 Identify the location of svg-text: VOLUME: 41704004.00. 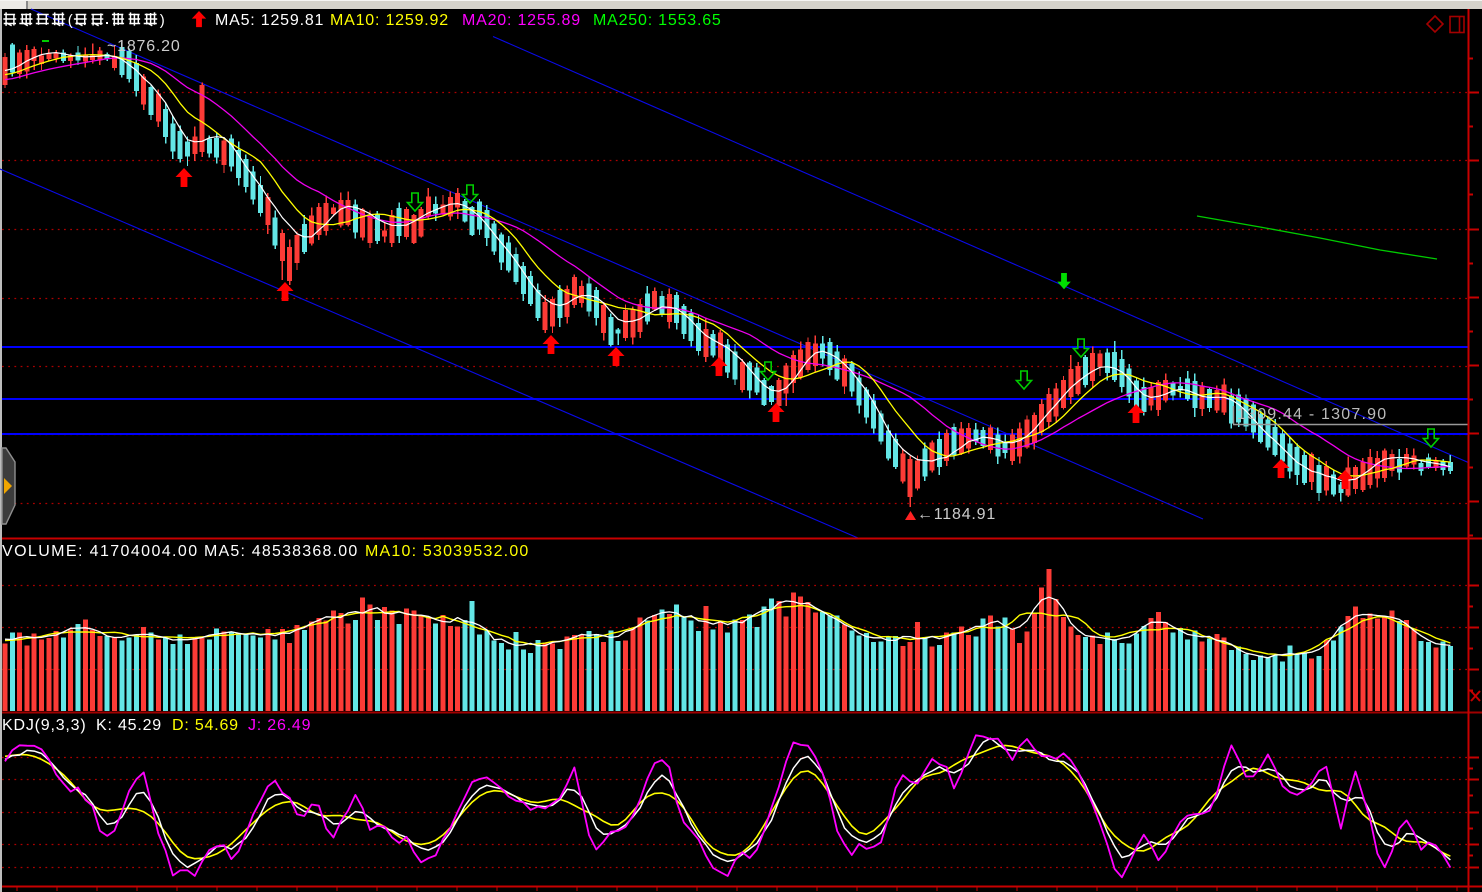
(100, 551).